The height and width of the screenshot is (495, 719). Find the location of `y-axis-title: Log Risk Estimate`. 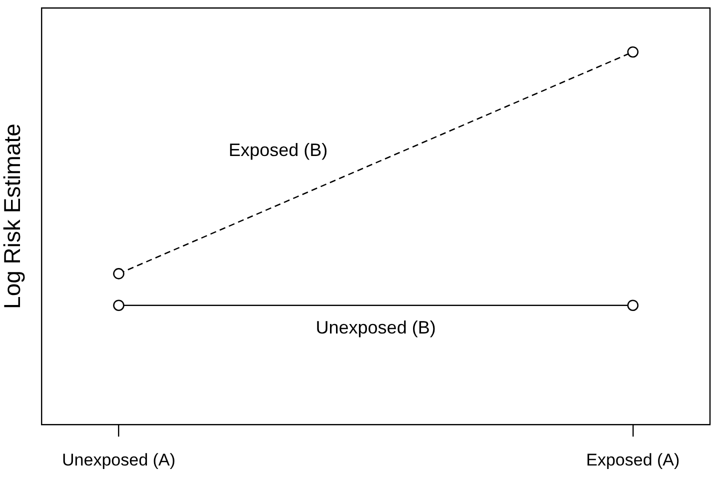

y-axis-title: Log Risk Estimate is located at coordinates (13, 216).